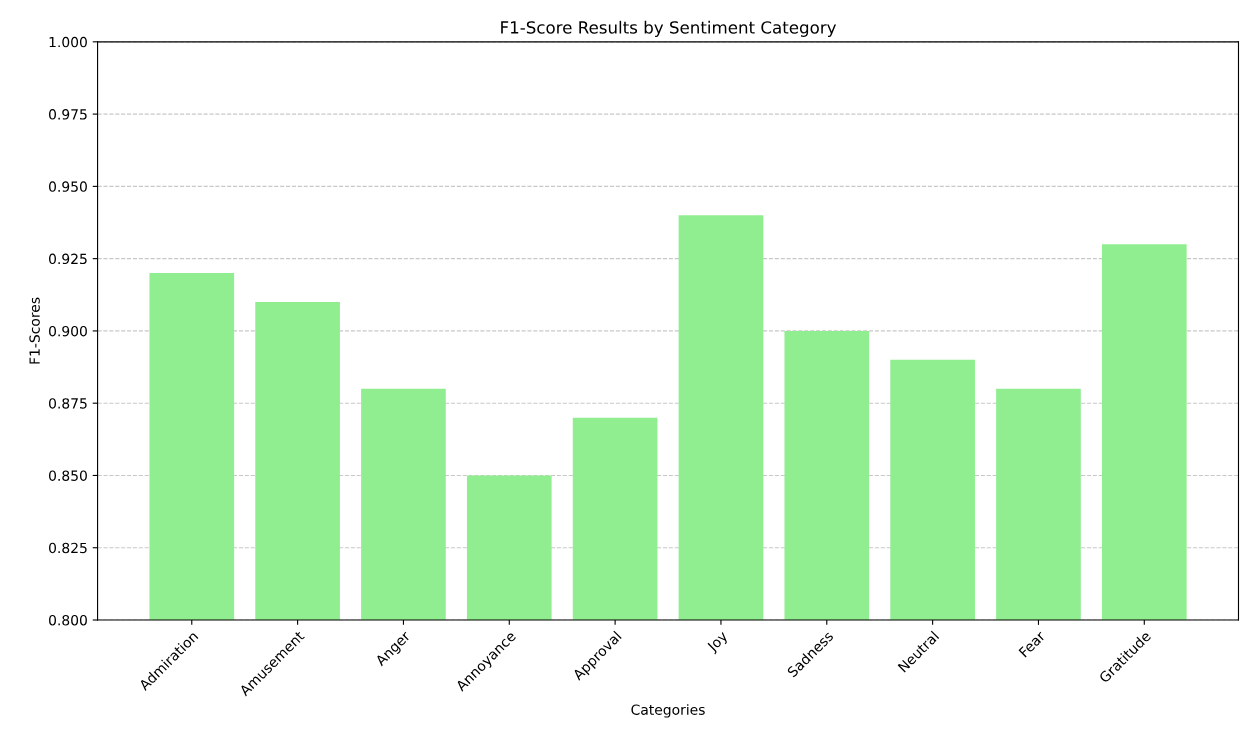  I want to click on y-tick-label: 0.975, so click(68, 114).